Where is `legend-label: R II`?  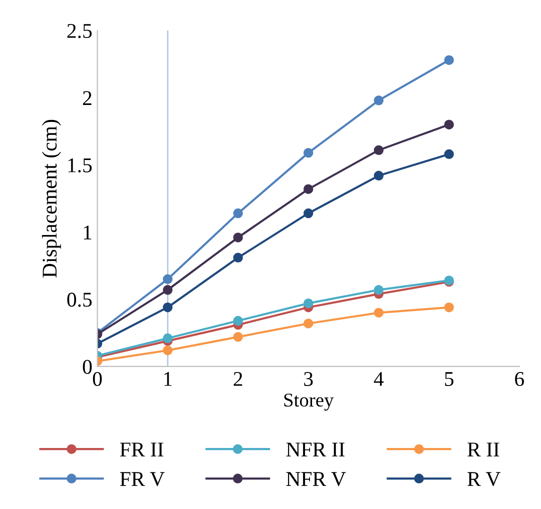 legend-label: R II is located at coordinates (484, 449).